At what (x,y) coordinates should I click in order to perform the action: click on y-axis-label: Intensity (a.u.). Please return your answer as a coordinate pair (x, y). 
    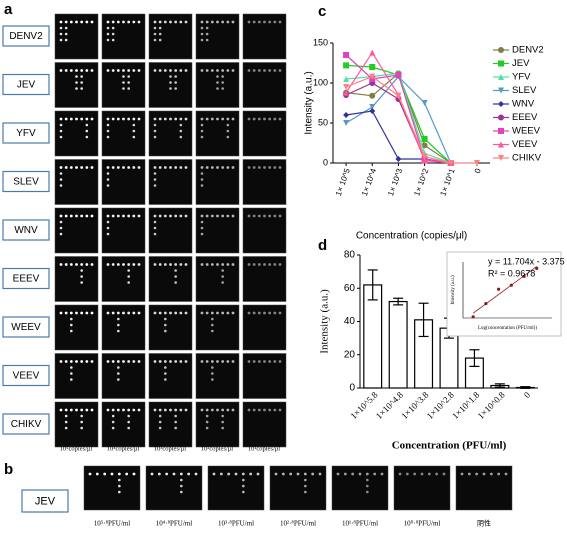
    Looking at the image, I should click on (309, 102).